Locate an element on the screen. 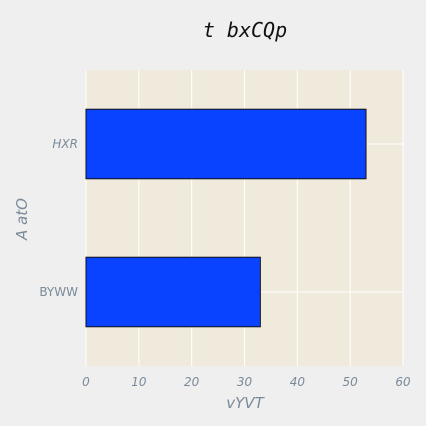 The height and width of the screenshot is (426, 426). bar-hxr is located at coordinates (226, 144).